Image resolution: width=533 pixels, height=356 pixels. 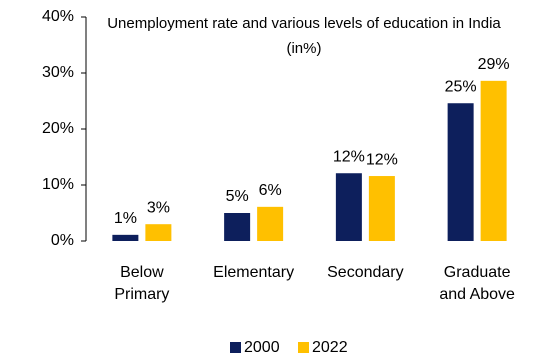 I want to click on x-tick-label: Below Primary, so click(x=142, y=283).